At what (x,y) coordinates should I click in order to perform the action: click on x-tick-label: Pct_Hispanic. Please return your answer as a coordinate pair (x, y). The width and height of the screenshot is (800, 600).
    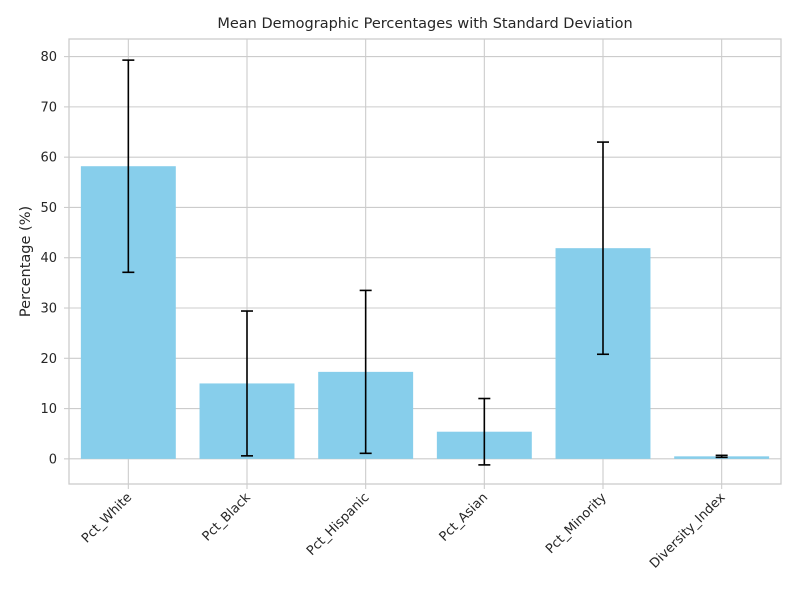
    Looking at the image, I should click on (338, 524).